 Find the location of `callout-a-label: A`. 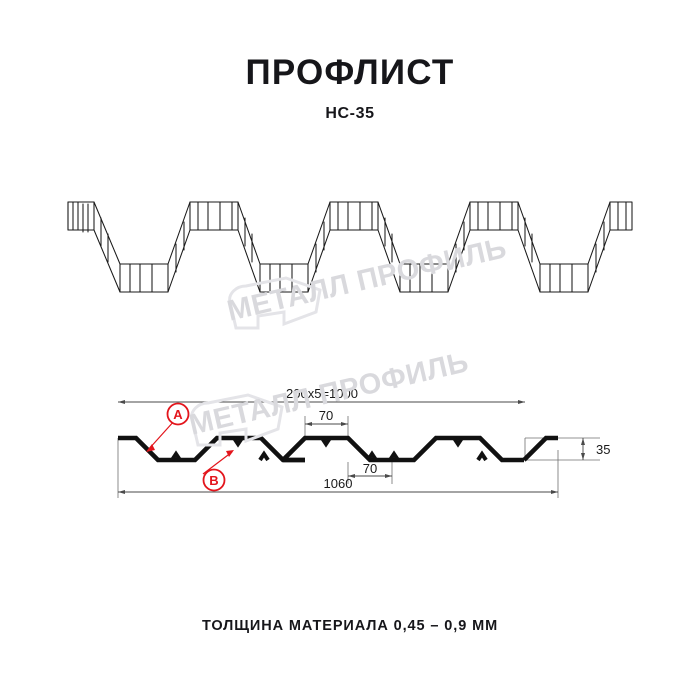

callout-a-label: A is located at coordinates (178, 414).